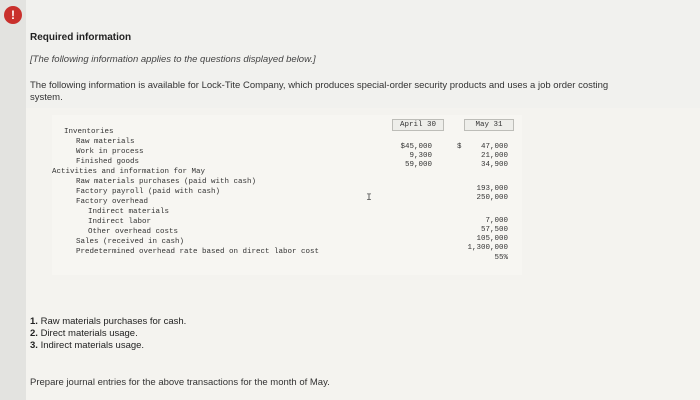 Image resolution: width=700 pixels, height=400 pixels. Describe the element at coordinates (89, 132) in the screenshot. I see `row-label: Inventories` at that location.